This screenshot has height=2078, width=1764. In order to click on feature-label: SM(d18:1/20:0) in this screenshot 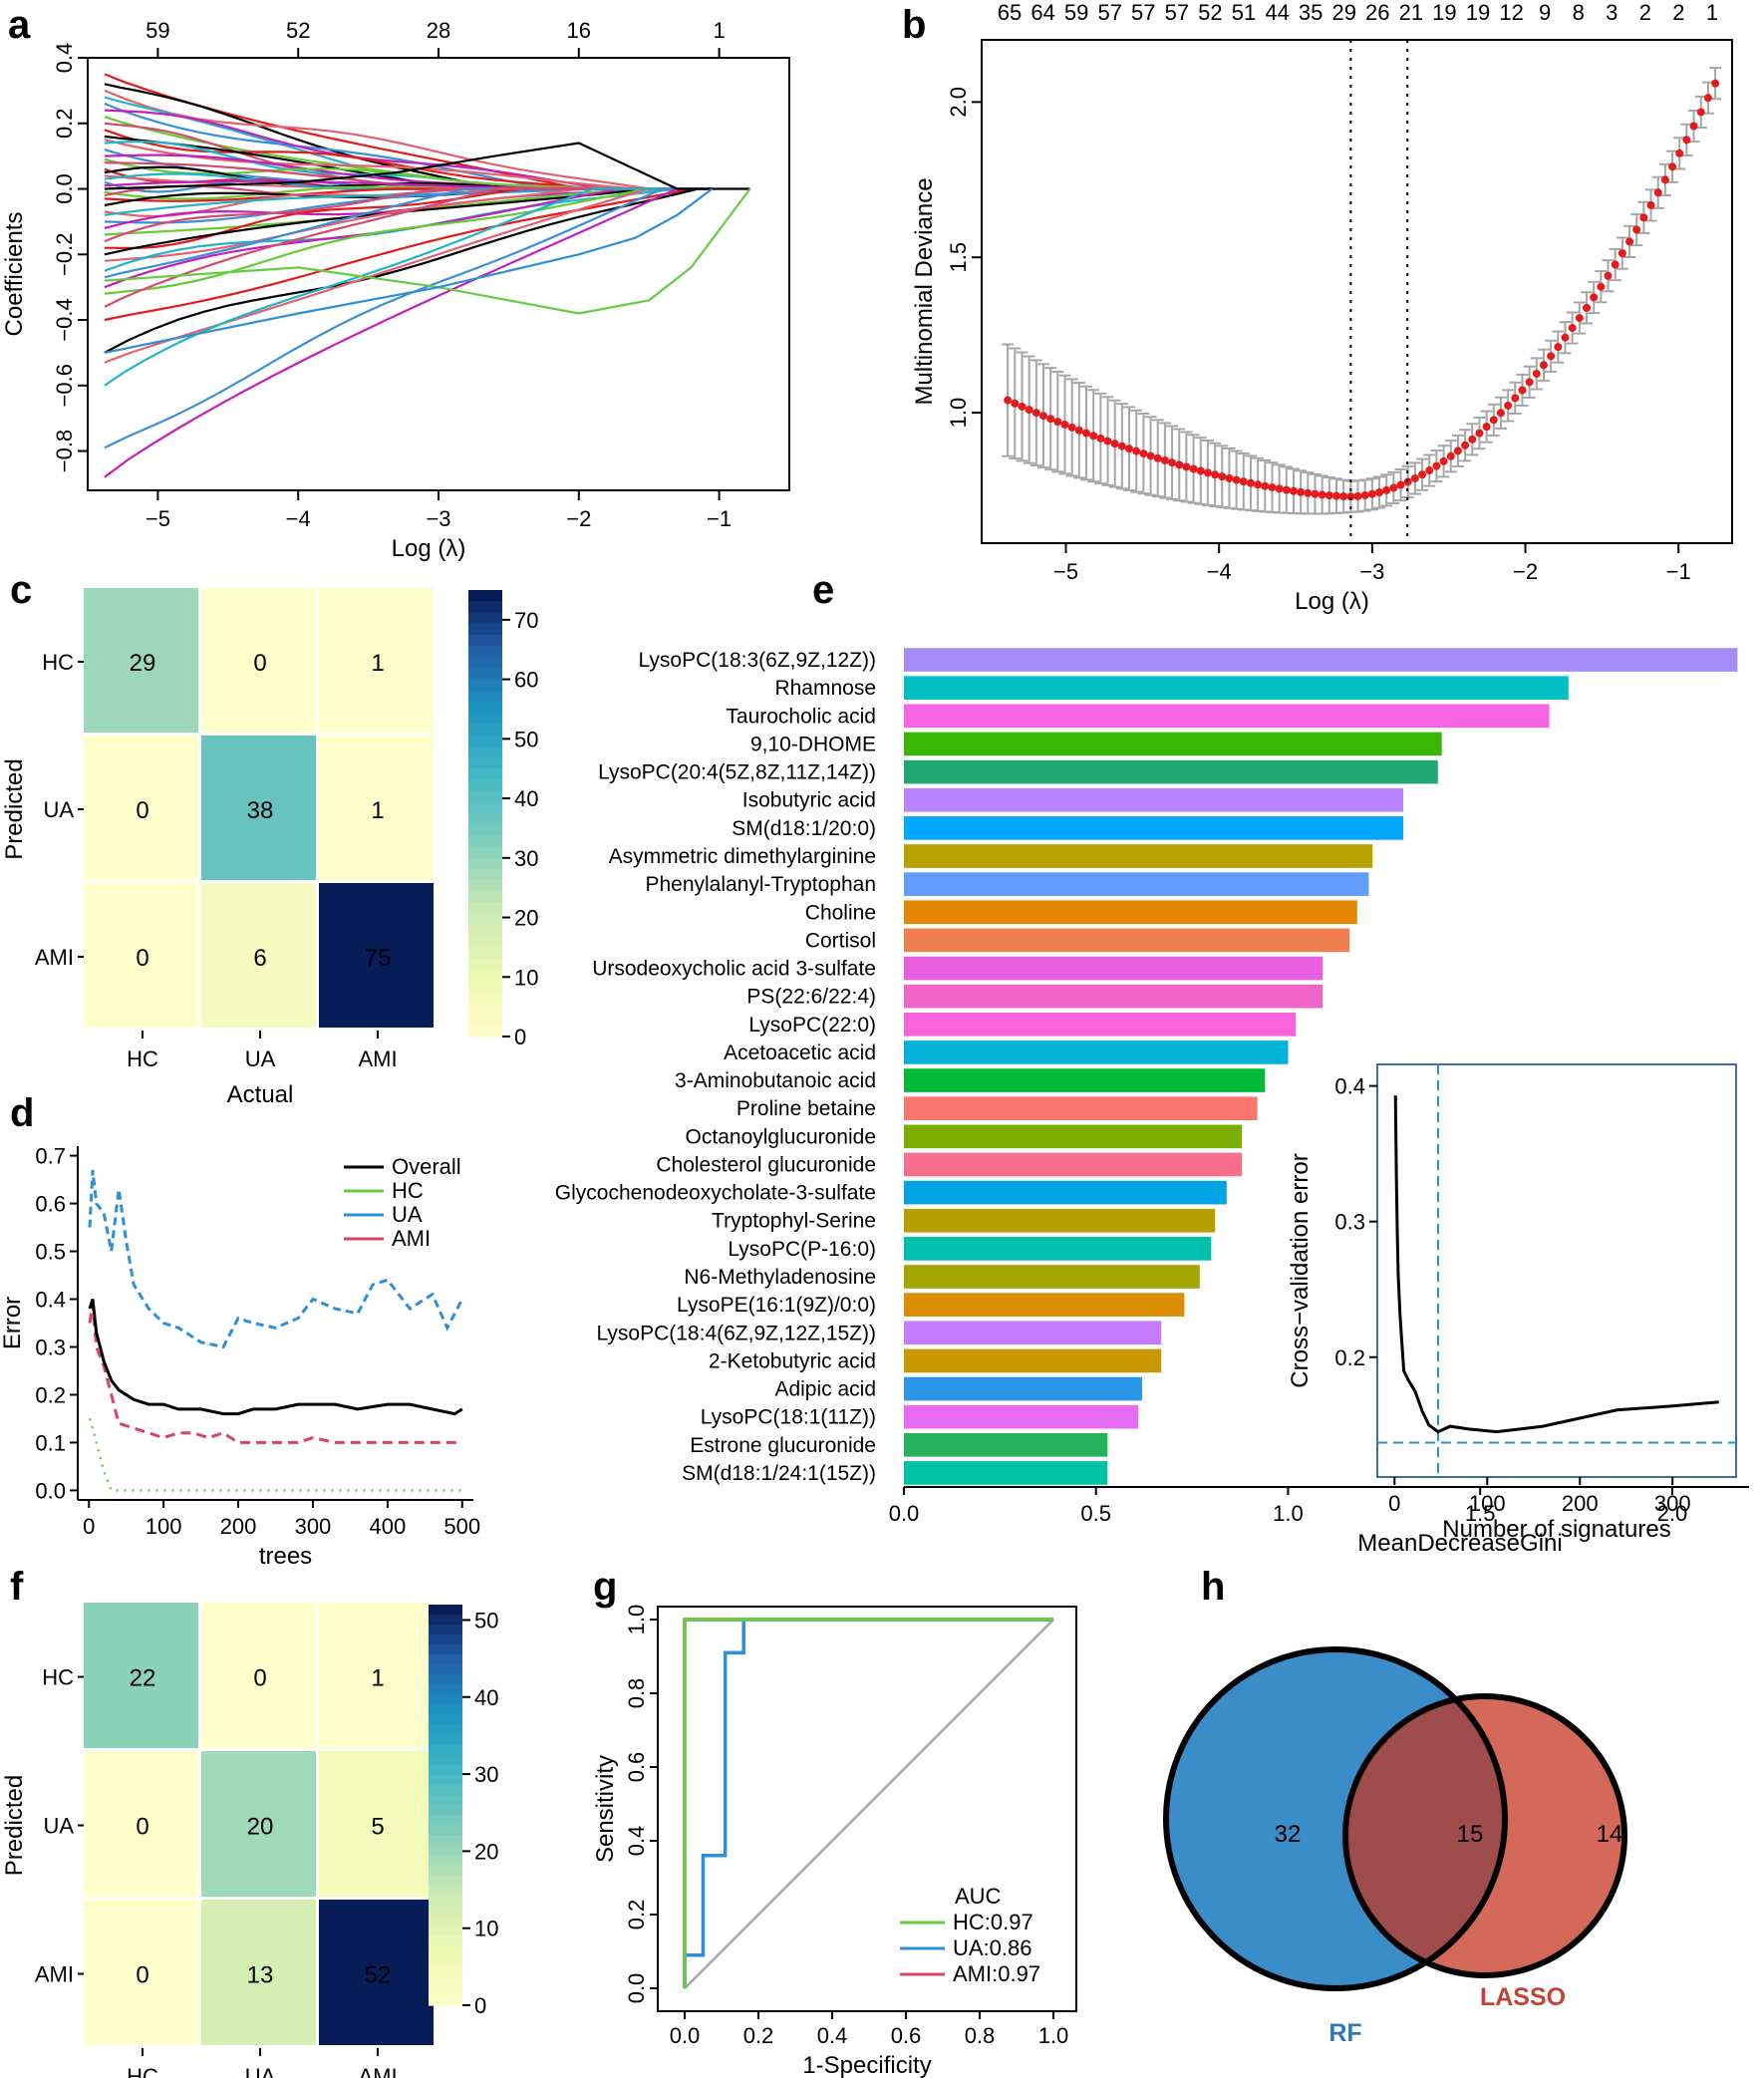, I will do `click(804, 829)`.